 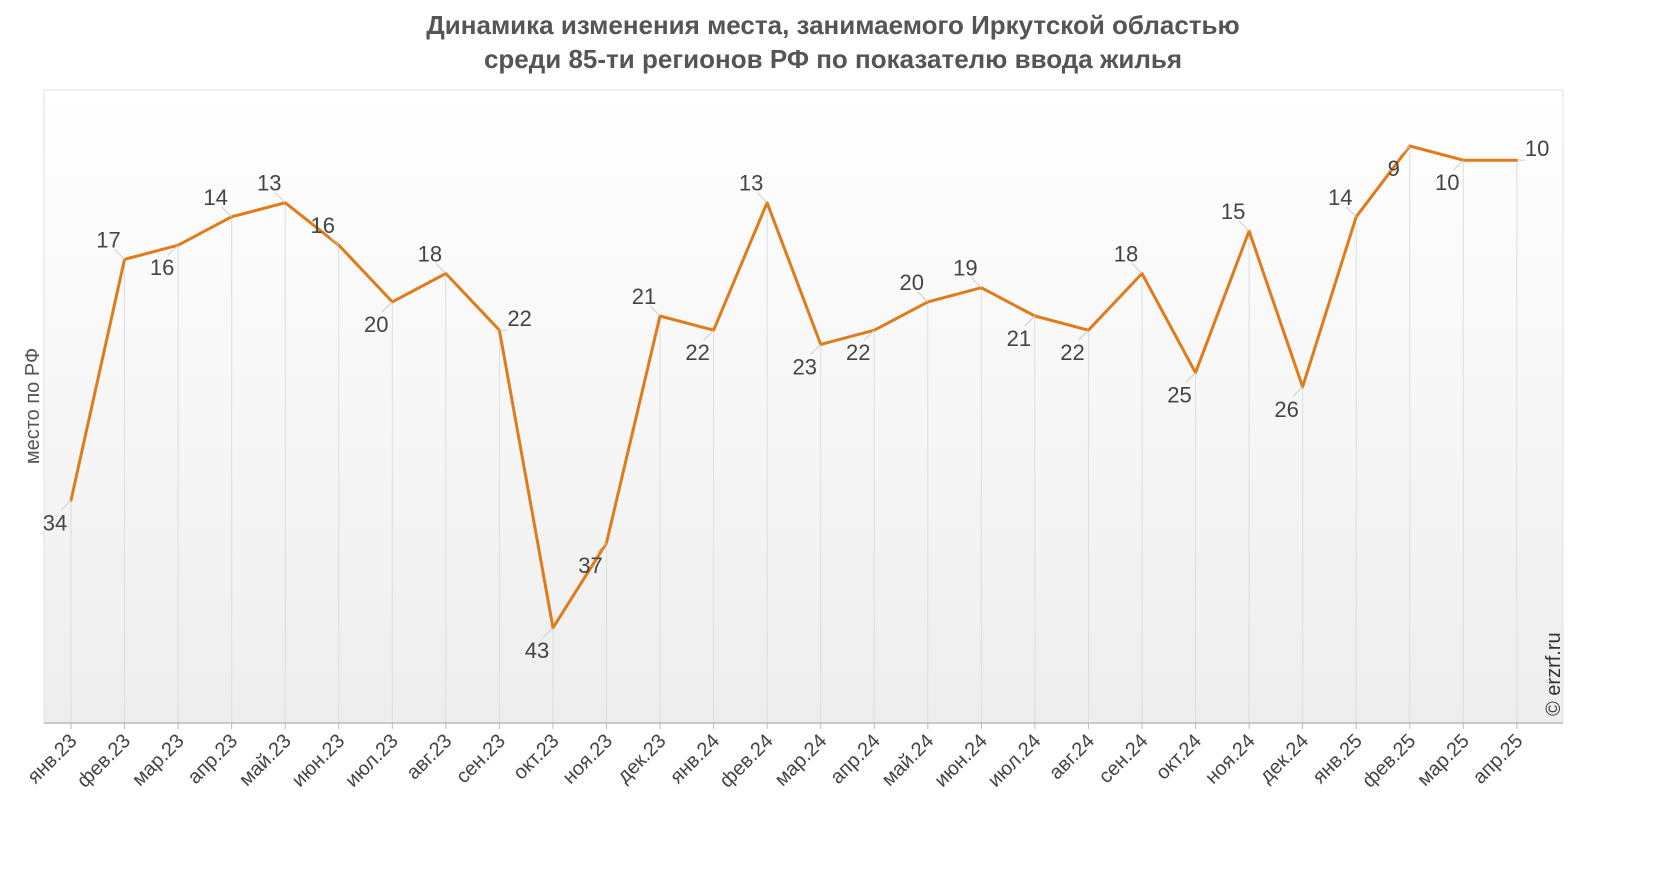 What do you see at coordinates (1285, 759) in the screenshot?
I see `x-tick-label: дек.24` at bounding box center [1285, 759].